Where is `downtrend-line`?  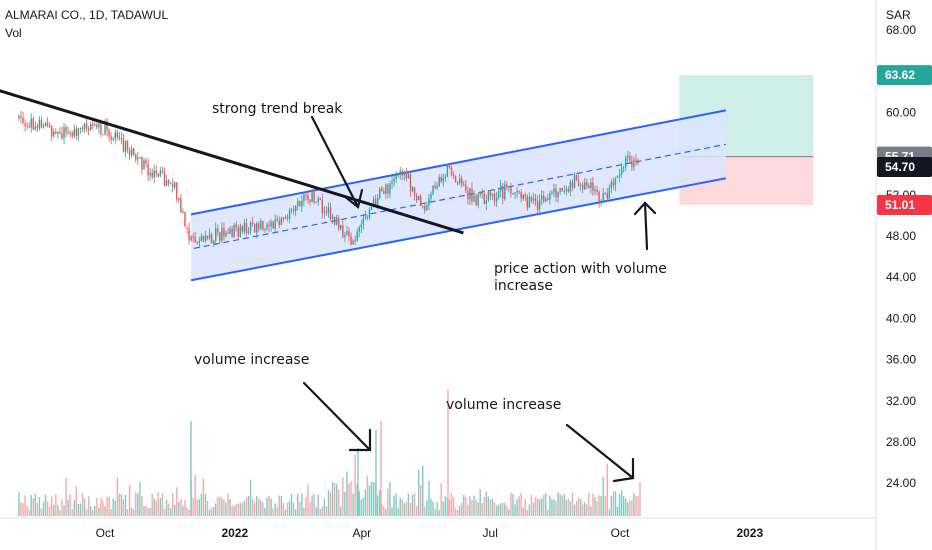 downtrend-line is located at coordinates (232, 156).